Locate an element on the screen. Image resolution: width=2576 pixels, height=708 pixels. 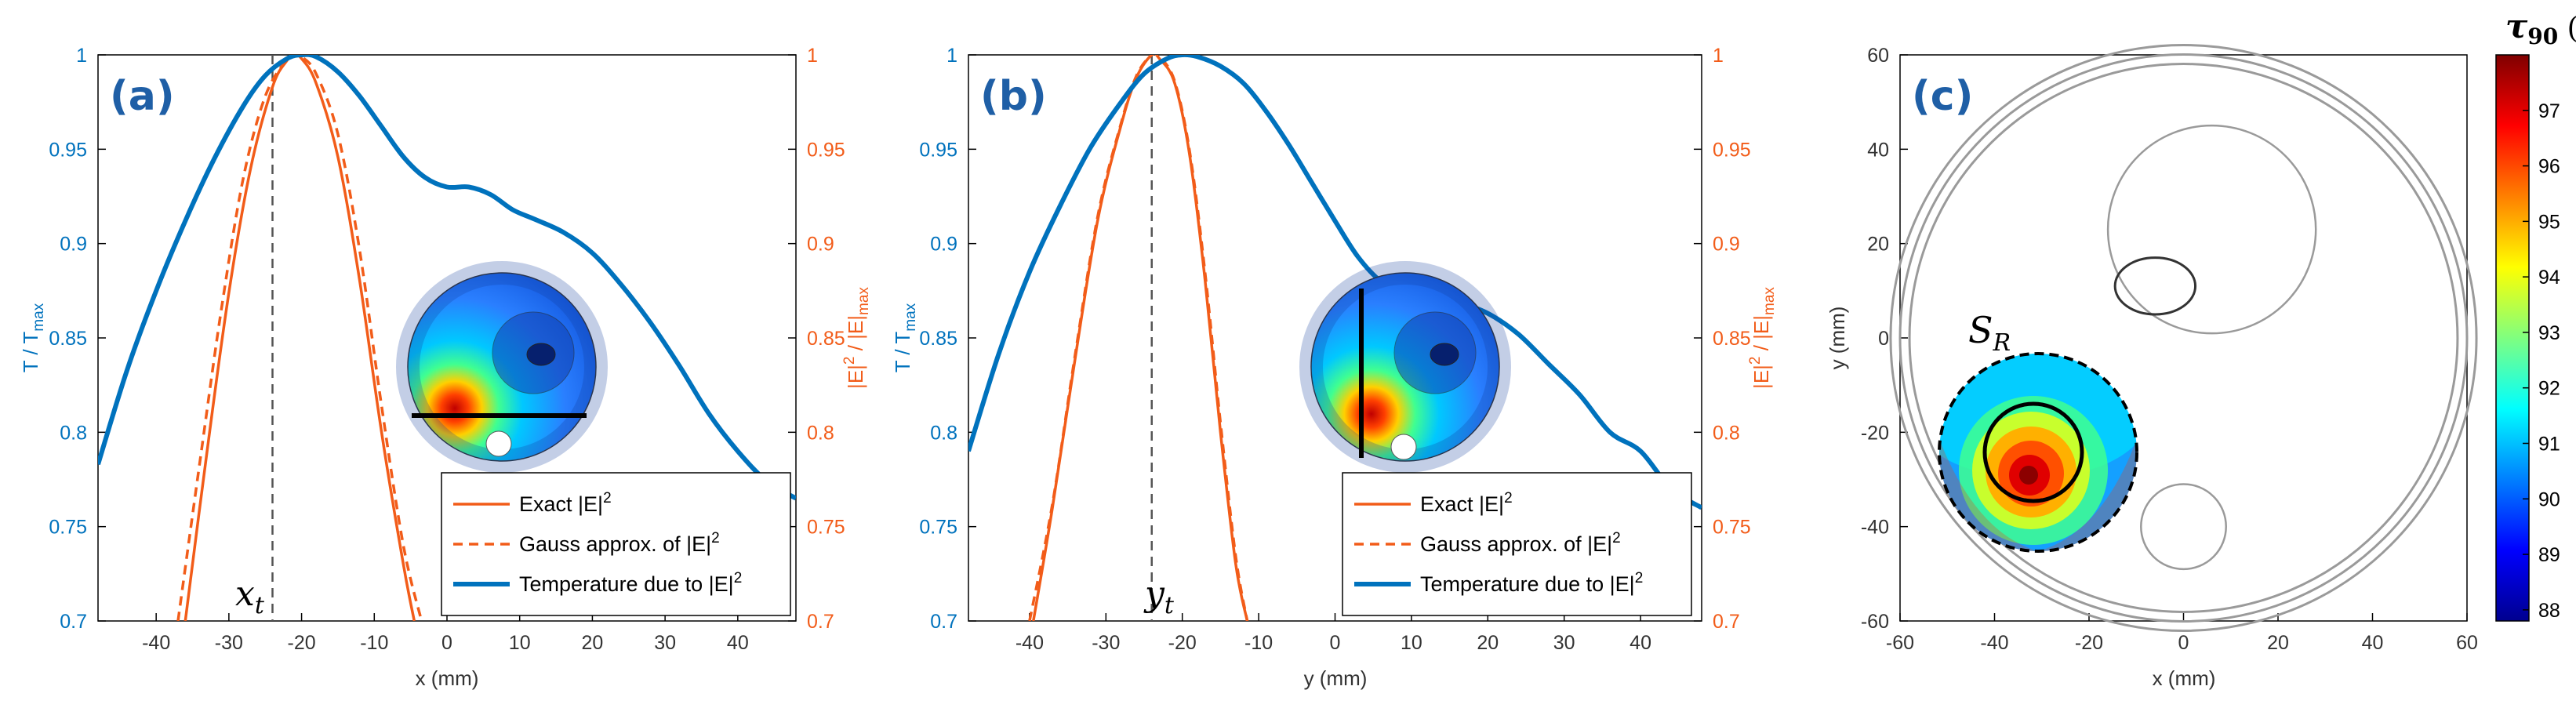
legend-gauss-b-sup: 2 is located at coordinates (1616, 538).